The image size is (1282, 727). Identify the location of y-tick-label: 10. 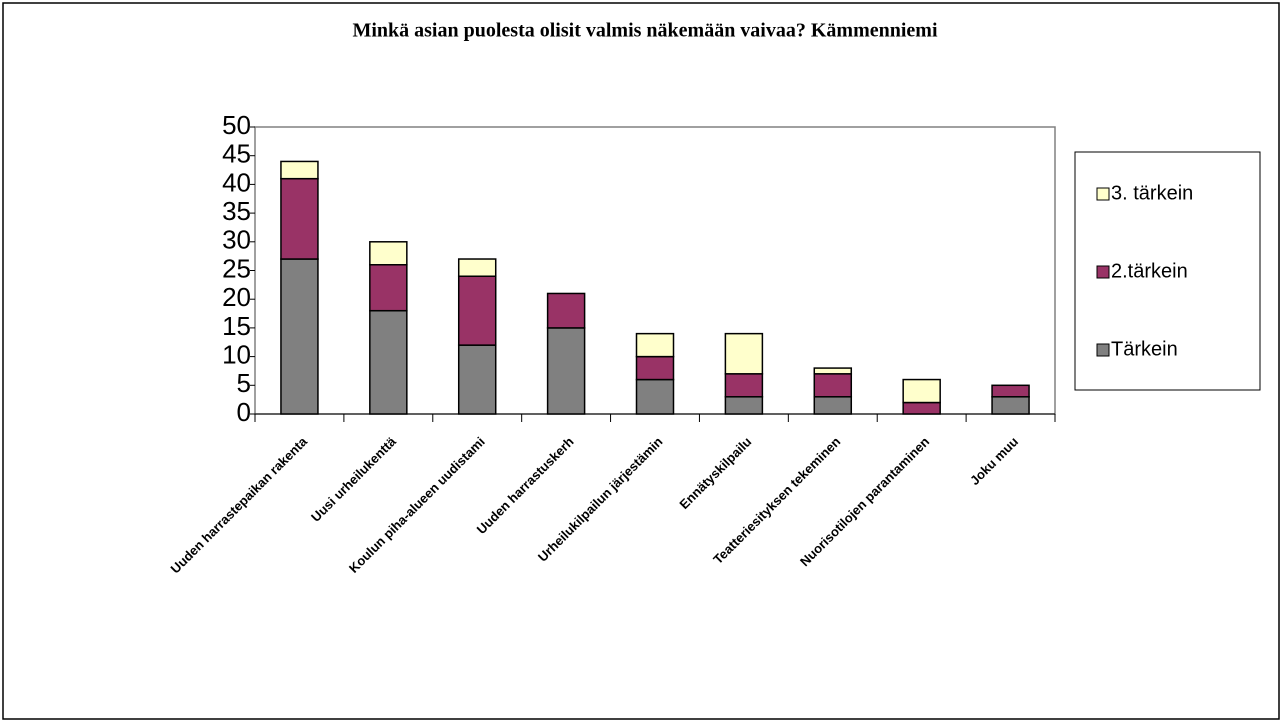
(236, 354).